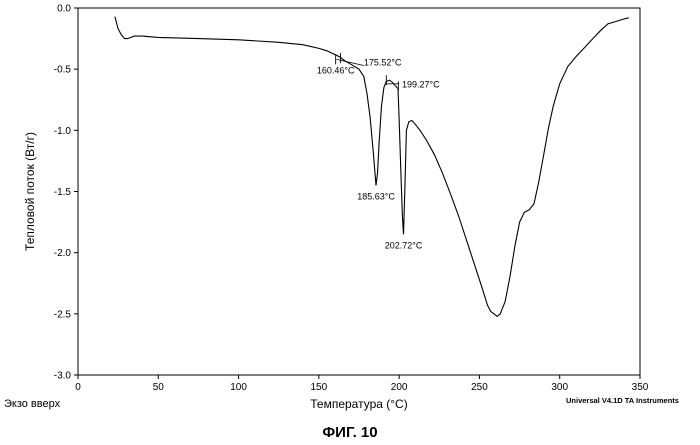  What do you see at coordinates (404, 245) in the screenshot?
I see `peak-annotation-label: 202.72°C` at bounding box center [404, 245].